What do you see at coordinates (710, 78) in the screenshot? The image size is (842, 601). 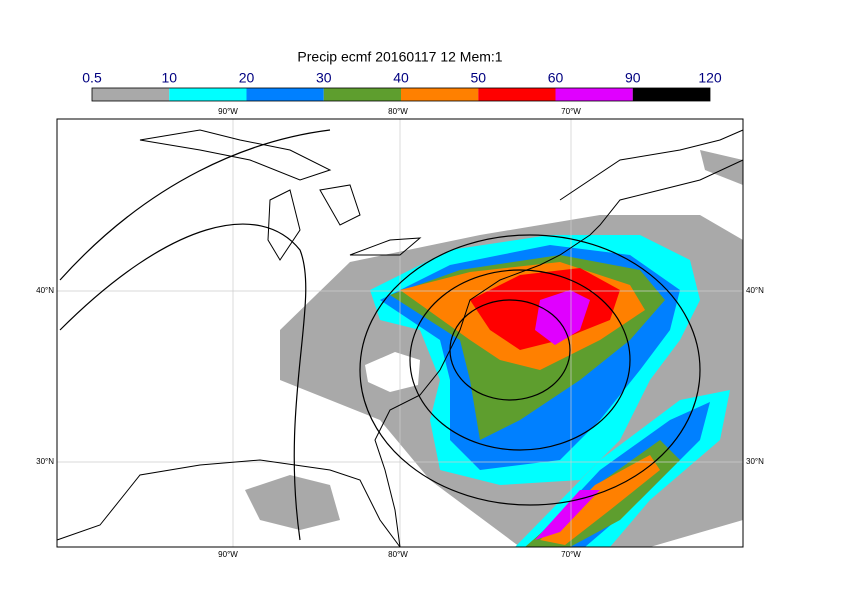 I see `colorbar-label: 120` at bounding box center [710, 78].